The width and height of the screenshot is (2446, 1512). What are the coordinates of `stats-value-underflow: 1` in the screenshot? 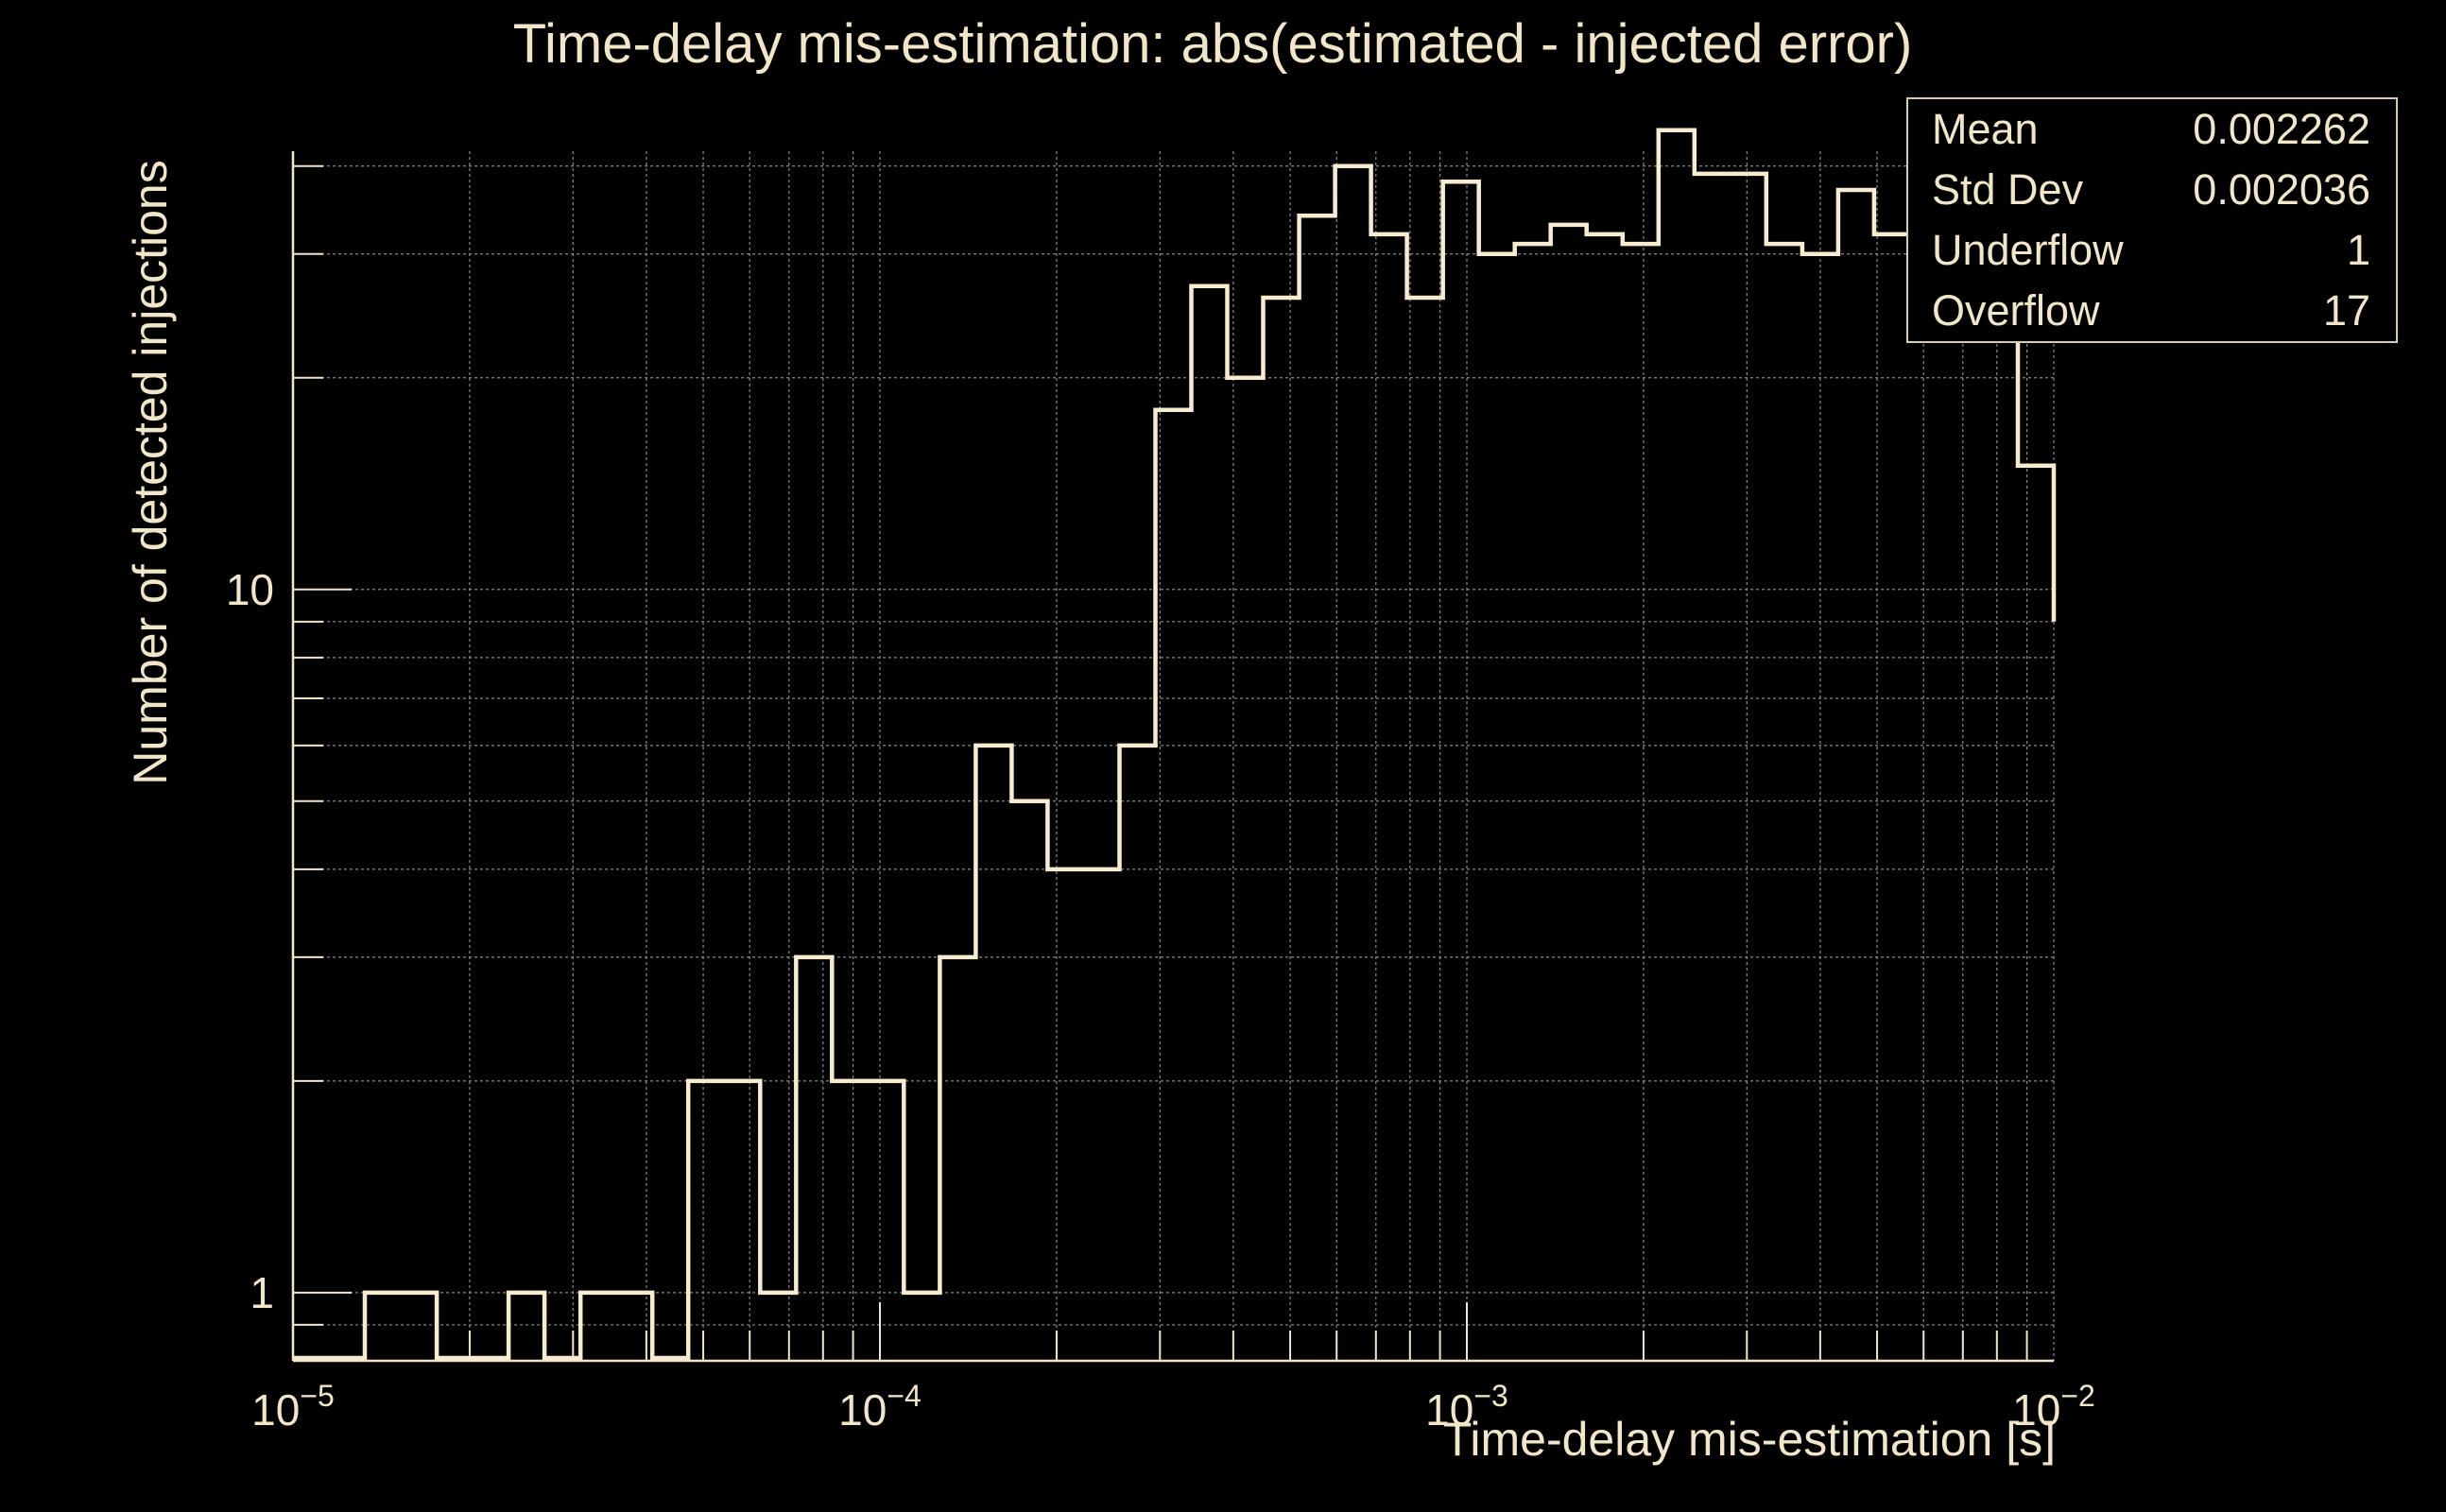 It's located at (2358, 250).